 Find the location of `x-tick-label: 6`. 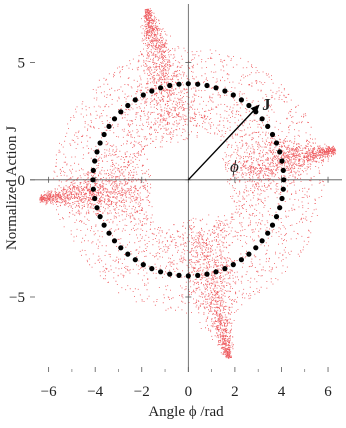

x-tick-label: 6 is located at coordinates (328, 392).